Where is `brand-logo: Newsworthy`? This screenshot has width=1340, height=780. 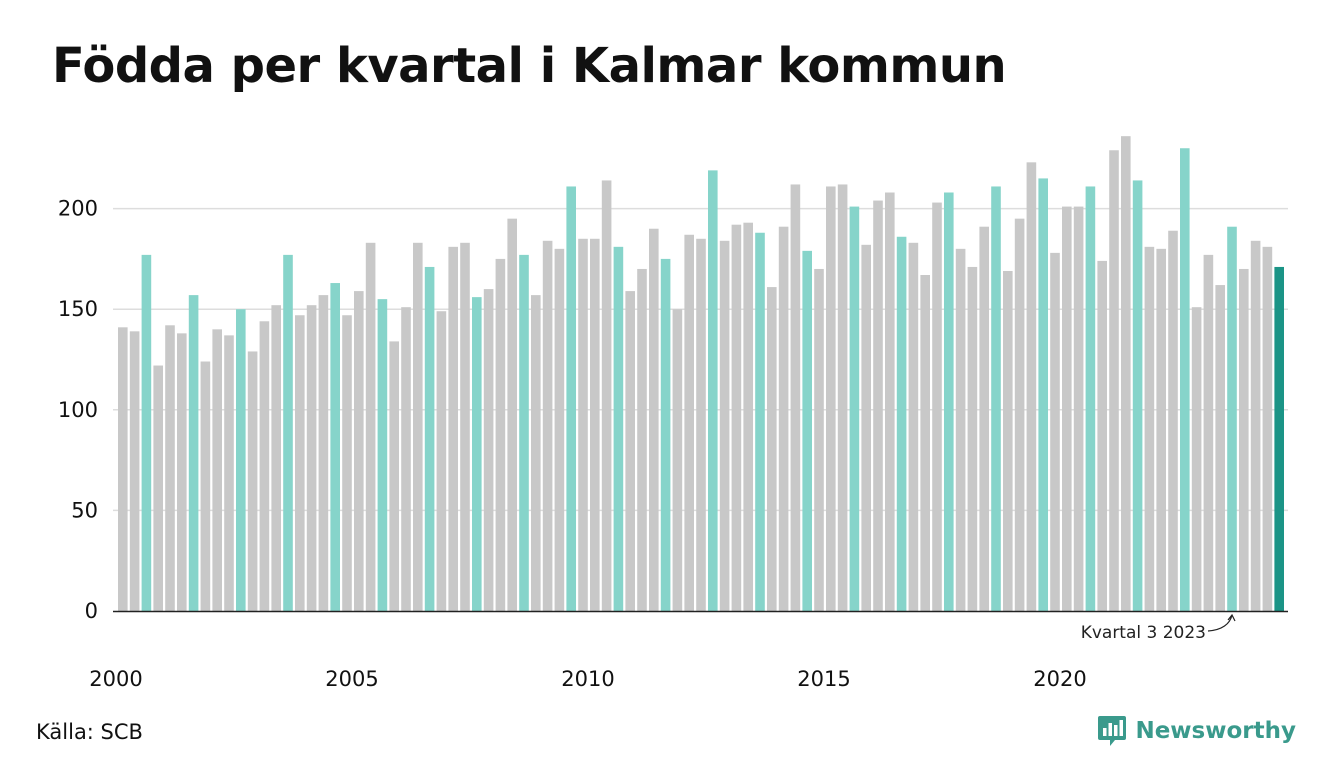
brand-logo: Newsworthy is located at coordinates (1196, 731).